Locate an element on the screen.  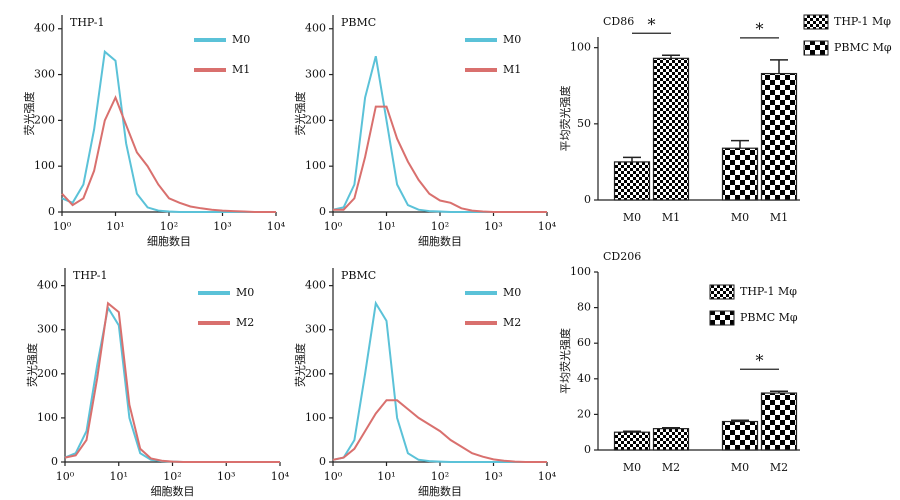
y-tick-label: 60 is located at coordinates (584, 342).